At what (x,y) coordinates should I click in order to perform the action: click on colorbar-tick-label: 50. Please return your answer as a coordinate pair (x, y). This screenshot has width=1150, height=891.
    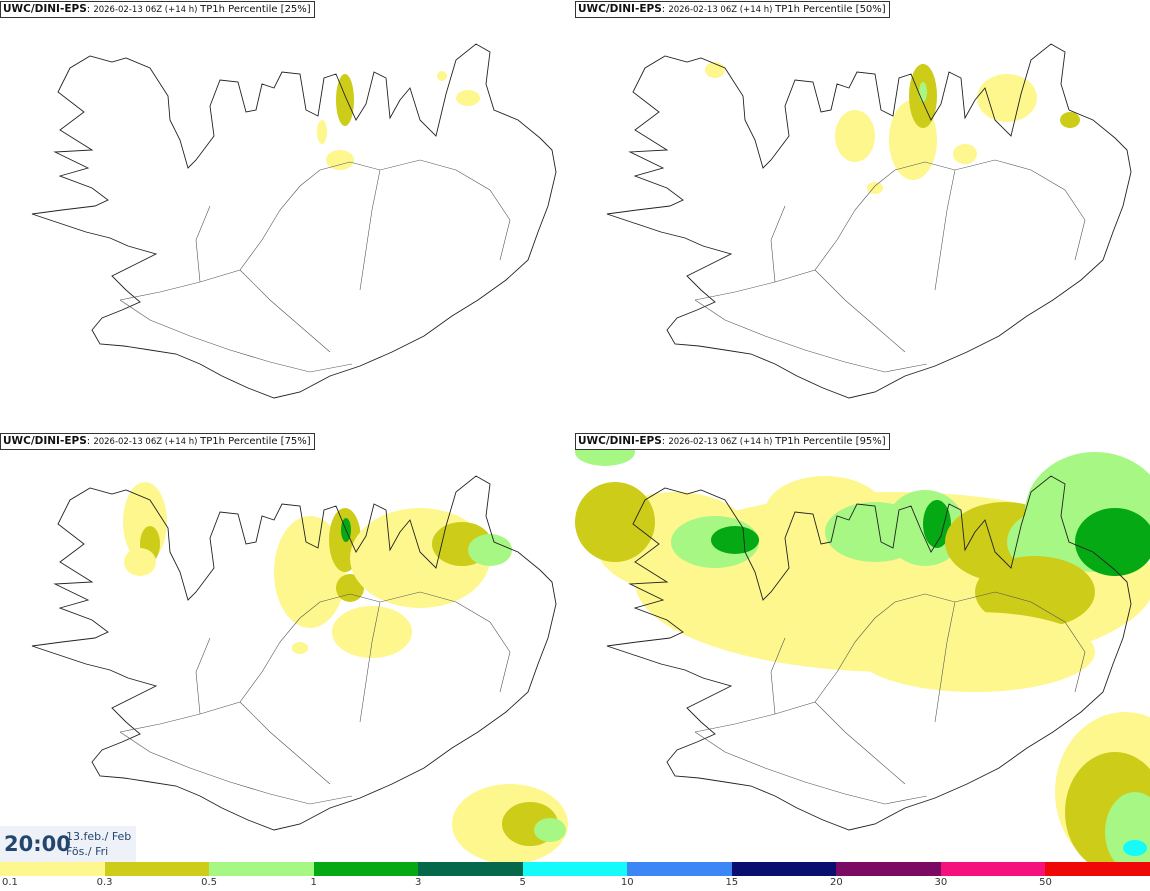
    Looking at the image, I should click on (1045, 882).